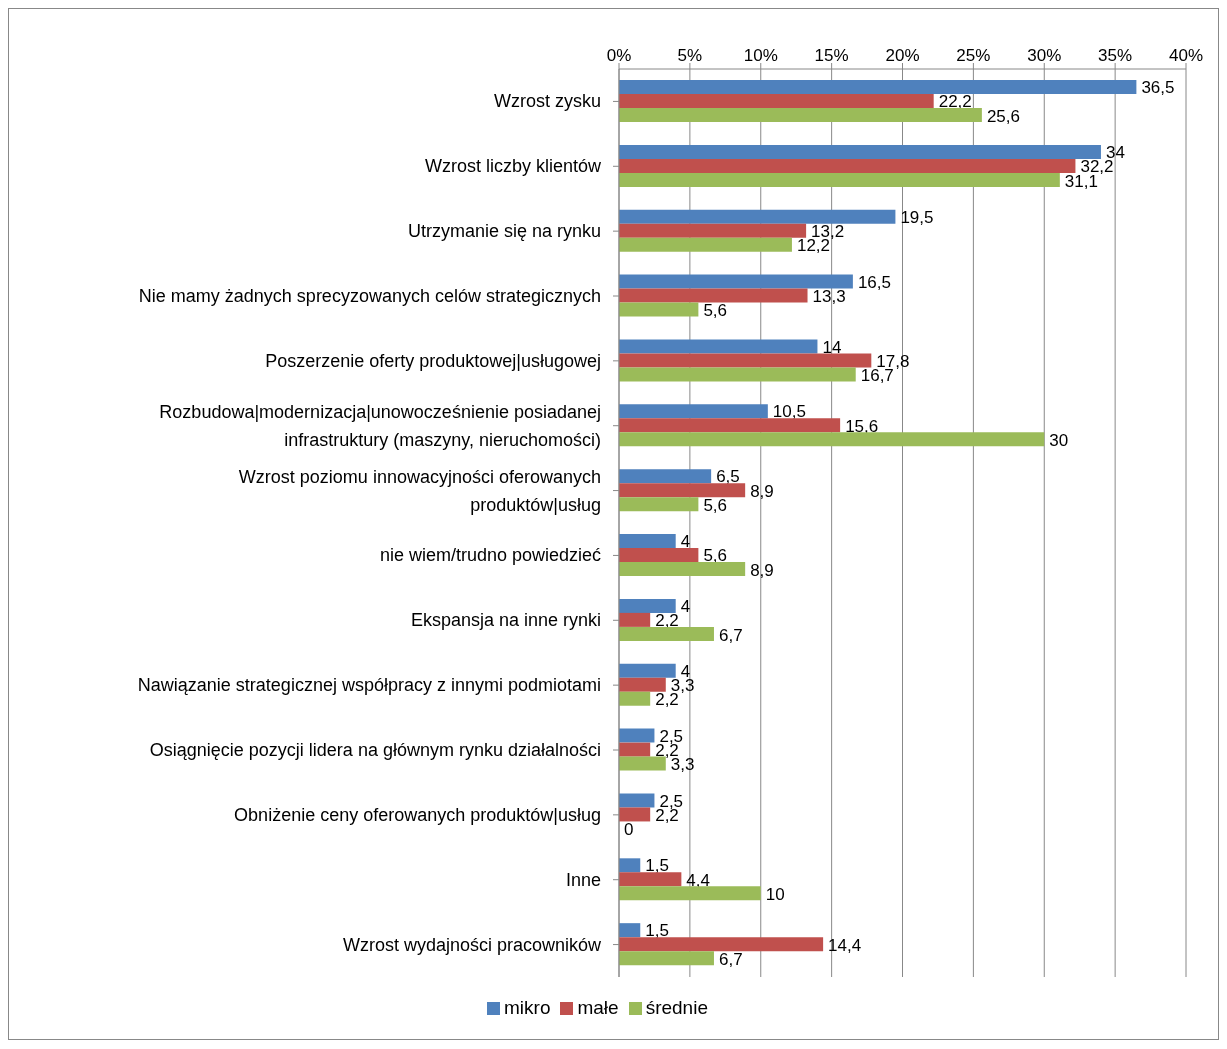 The width and height of the screenshot is (1227, 1049). Describe the element at coordinates (1186, 55) in the screenshot. I see `x-tick-label: 40%` at that location.